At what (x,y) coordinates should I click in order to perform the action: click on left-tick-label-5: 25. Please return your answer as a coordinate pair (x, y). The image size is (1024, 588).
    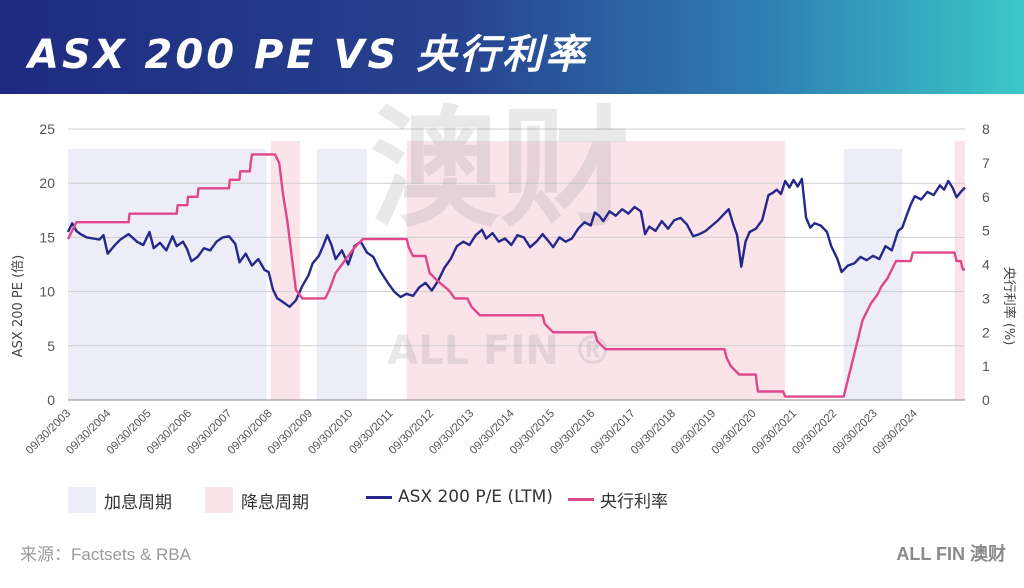
    Looking at the image, I should click on (47, 129).